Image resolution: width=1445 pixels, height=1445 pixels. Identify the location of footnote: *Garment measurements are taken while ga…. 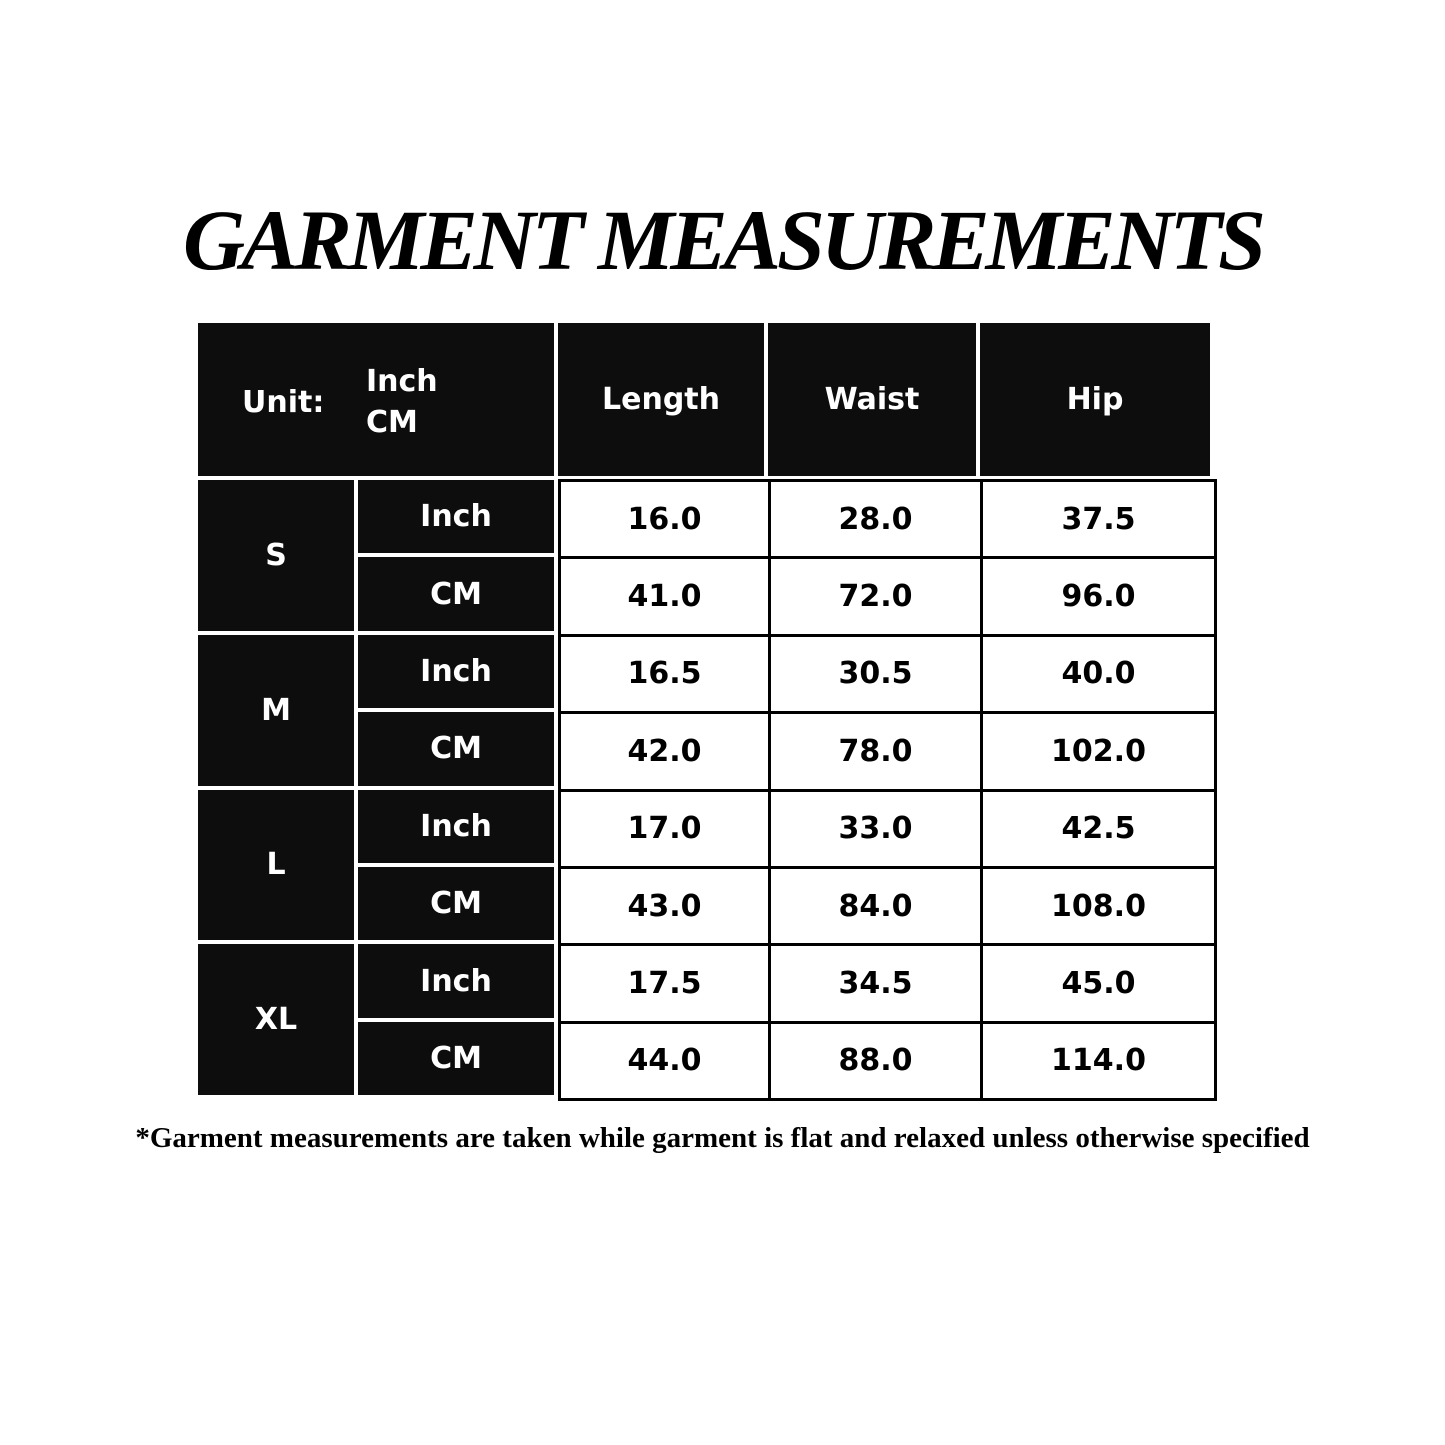
(722, 1138).